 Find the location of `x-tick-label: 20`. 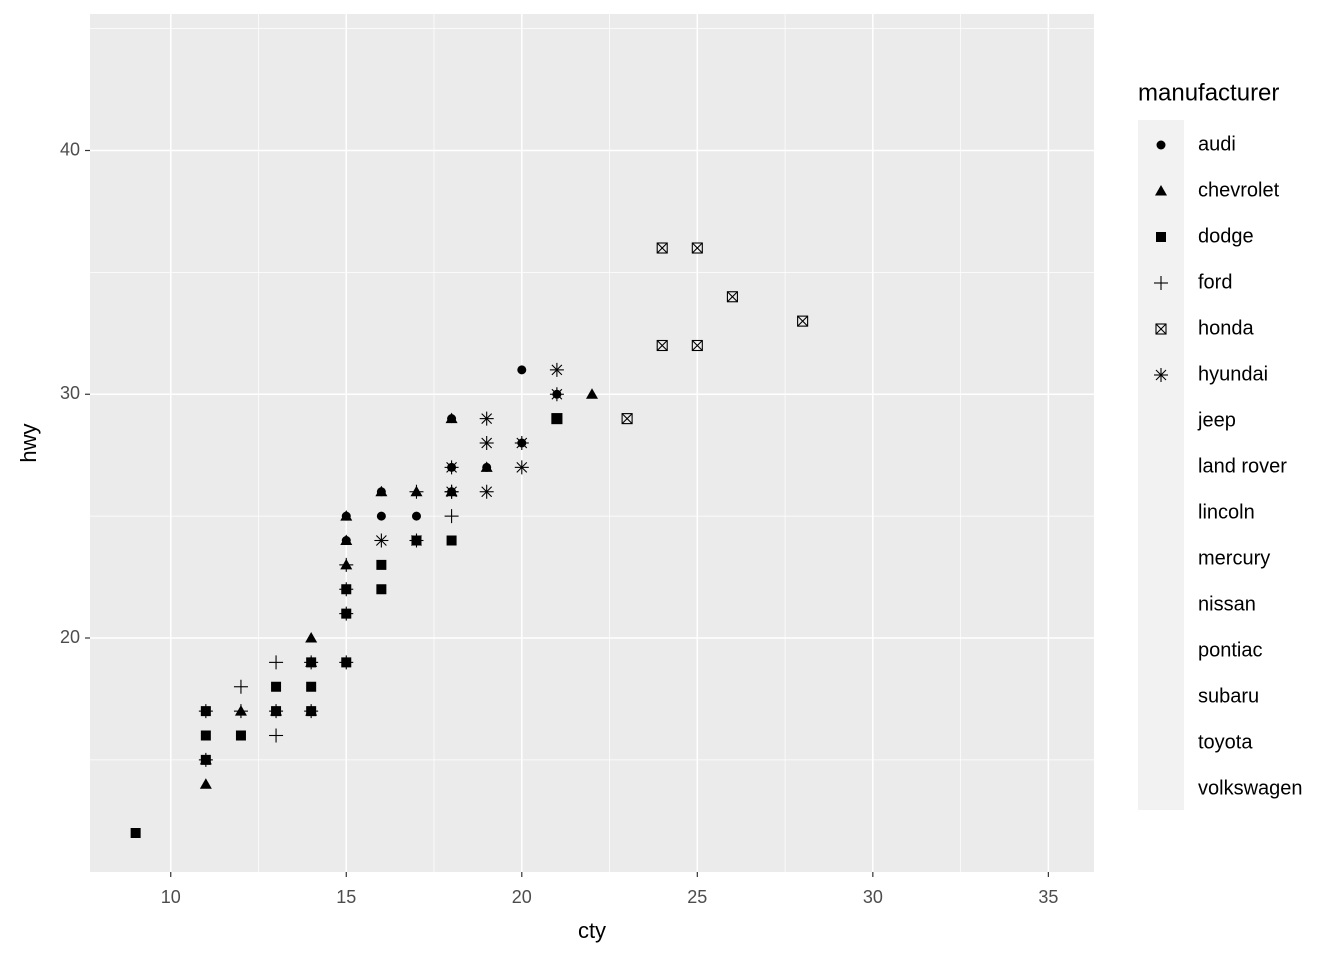

x-tick-label: 20 is located at coordinates (522, 897).